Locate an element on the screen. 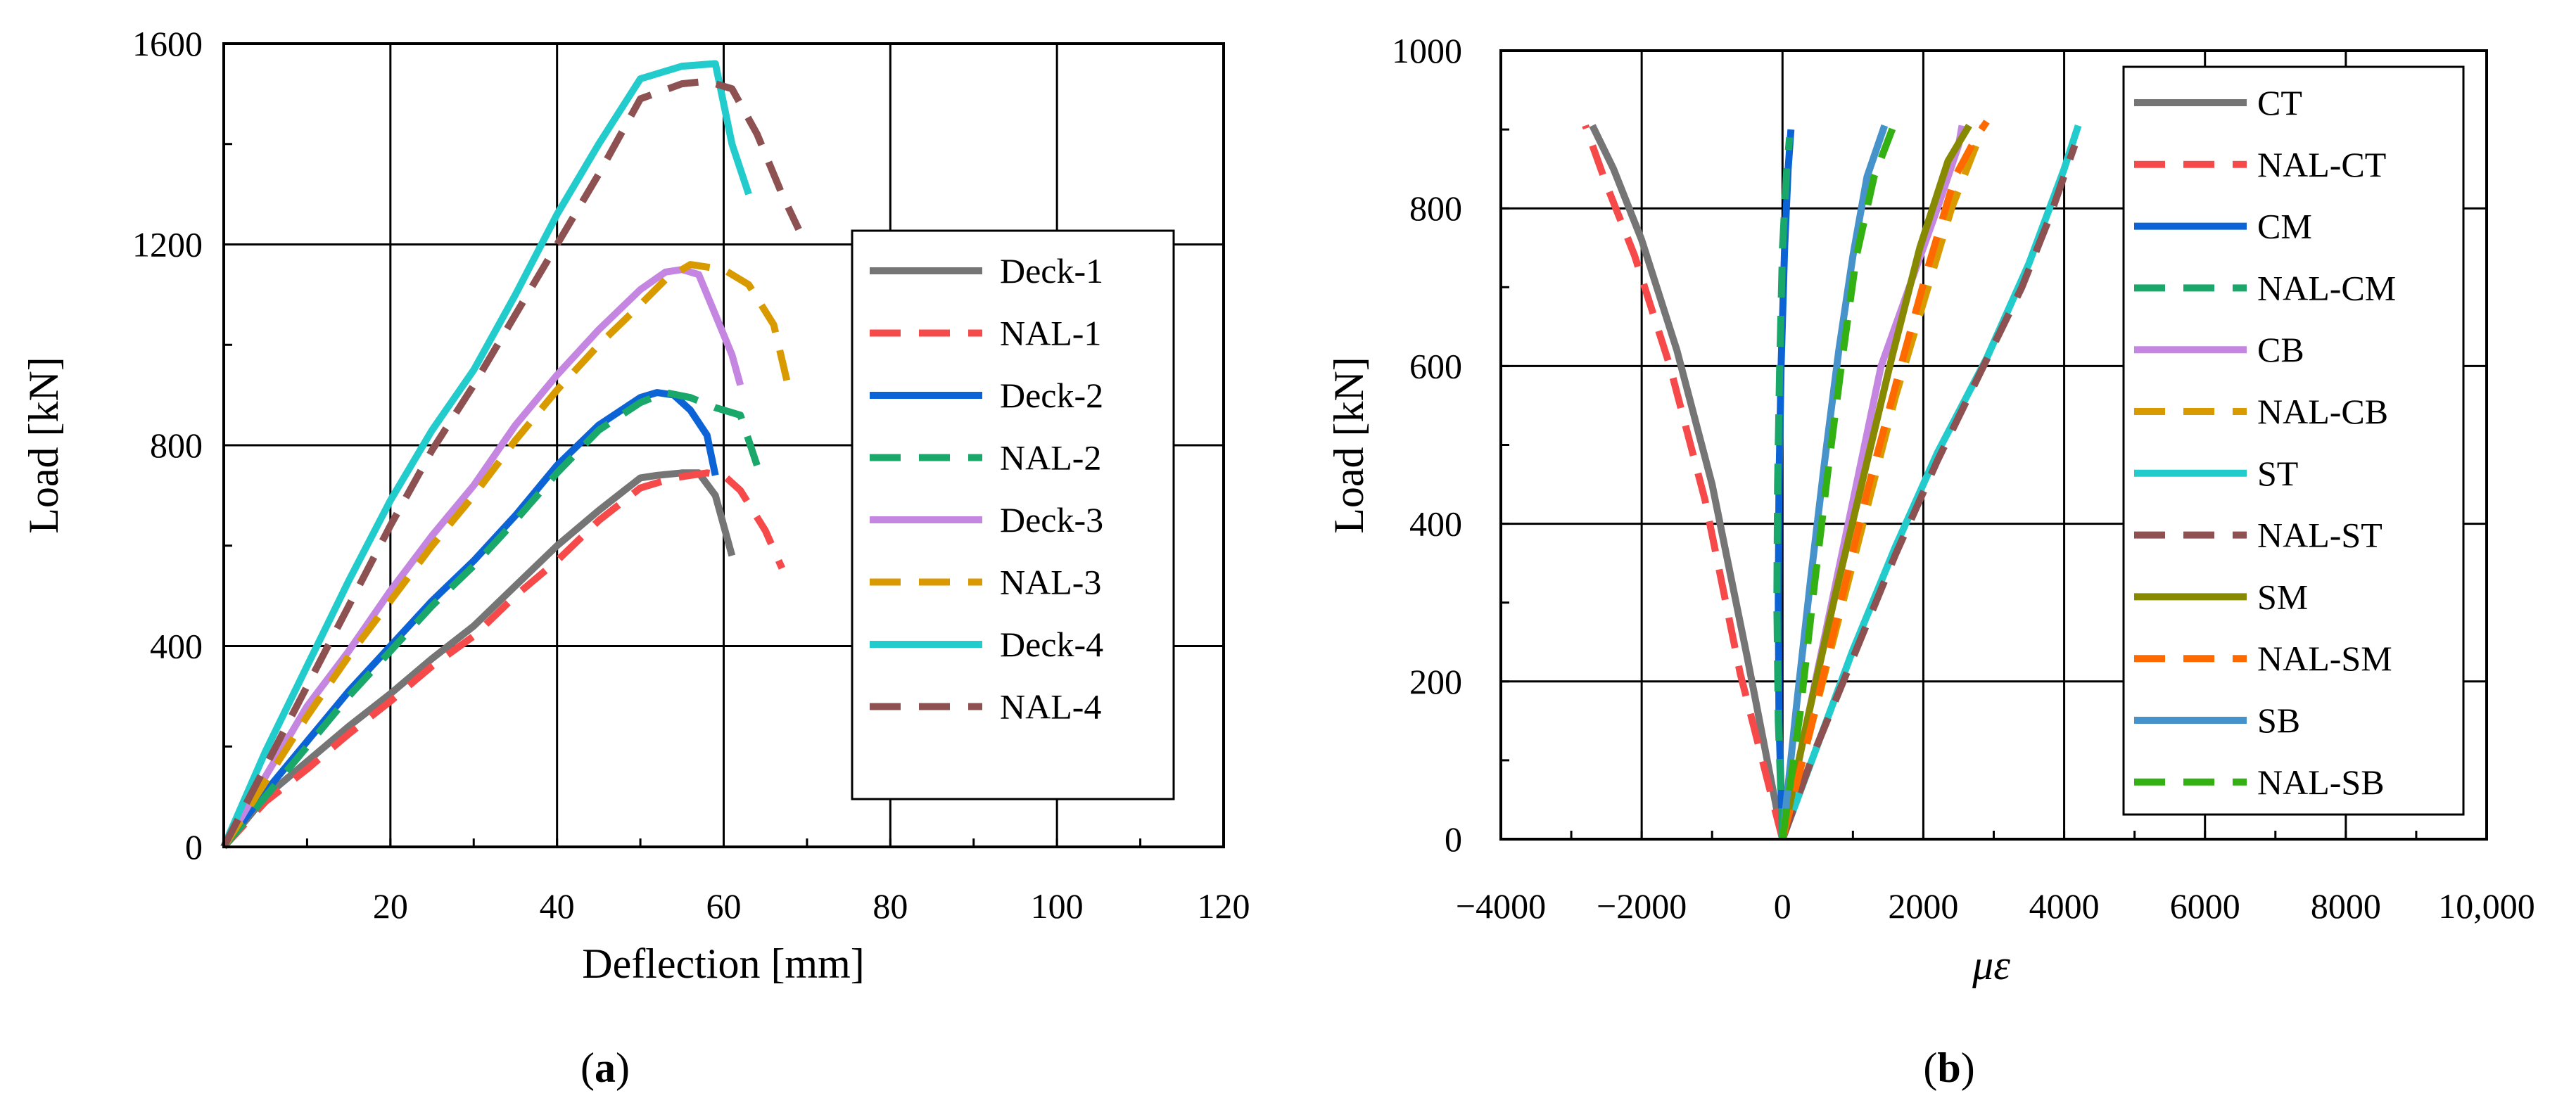 The width and height of the screenshot is (2576, 1117). x-tick-label: 100 is located at coordinates (1057, 906).